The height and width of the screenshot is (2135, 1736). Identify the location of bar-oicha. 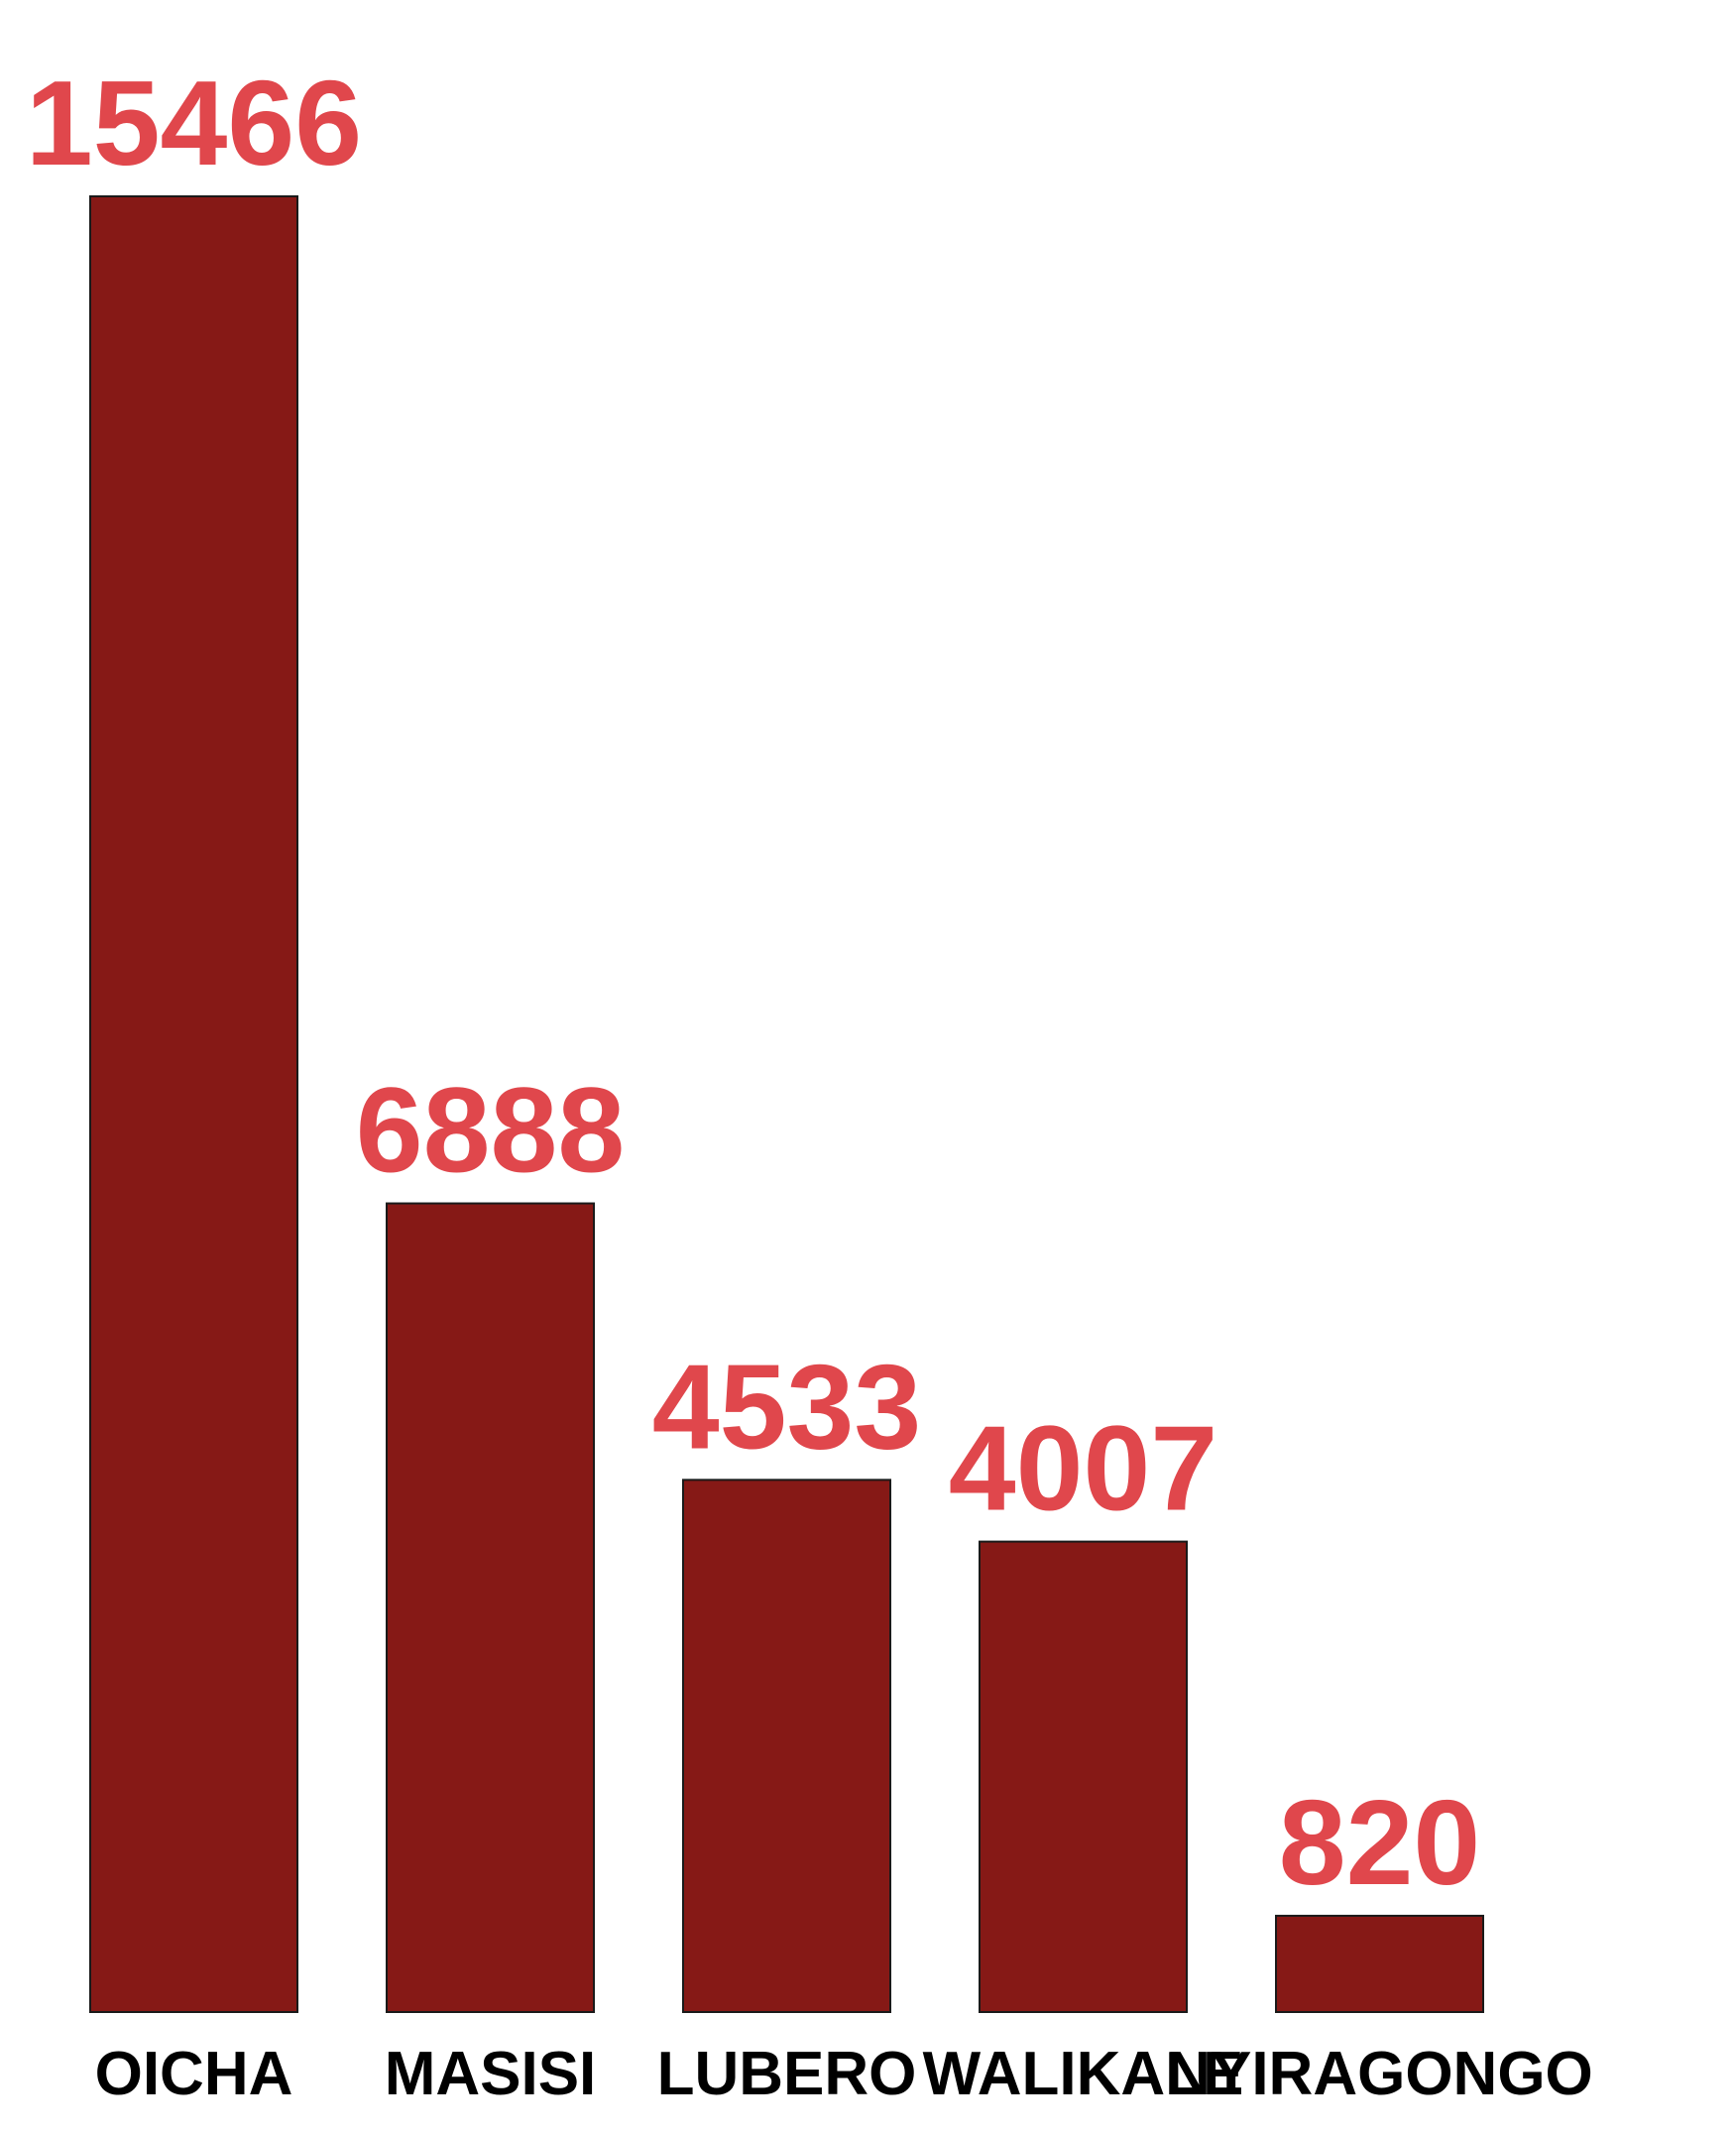
(193, 1104).